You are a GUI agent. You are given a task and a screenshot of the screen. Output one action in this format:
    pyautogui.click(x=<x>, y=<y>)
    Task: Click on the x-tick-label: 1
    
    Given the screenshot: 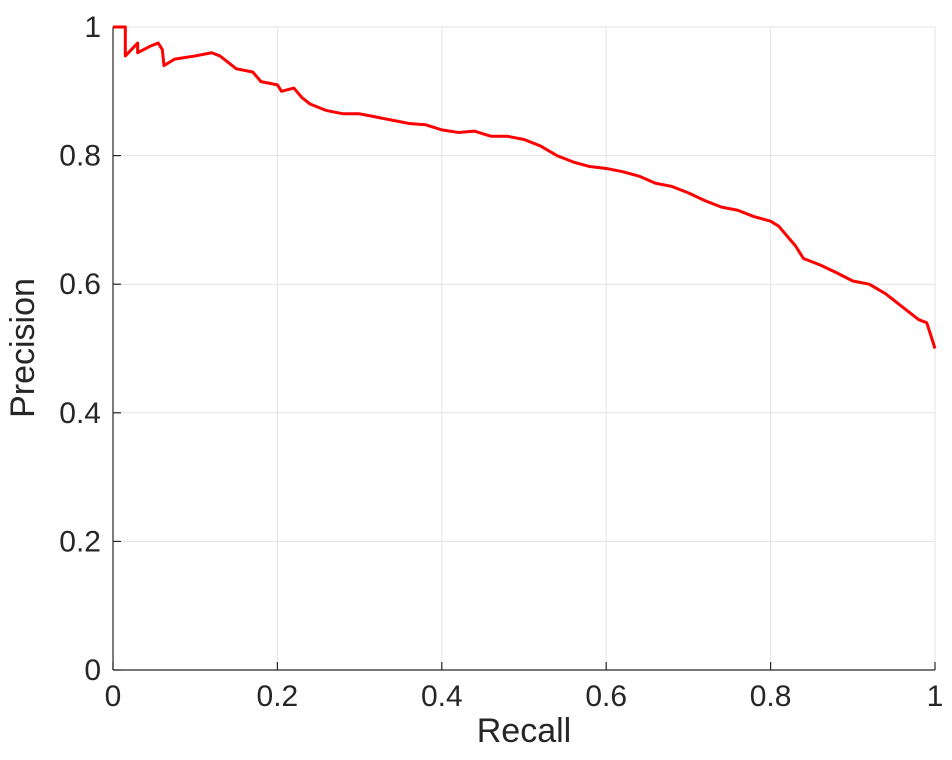 What is the action you would take?
    pyautogui.click(x=935, y=696)
    